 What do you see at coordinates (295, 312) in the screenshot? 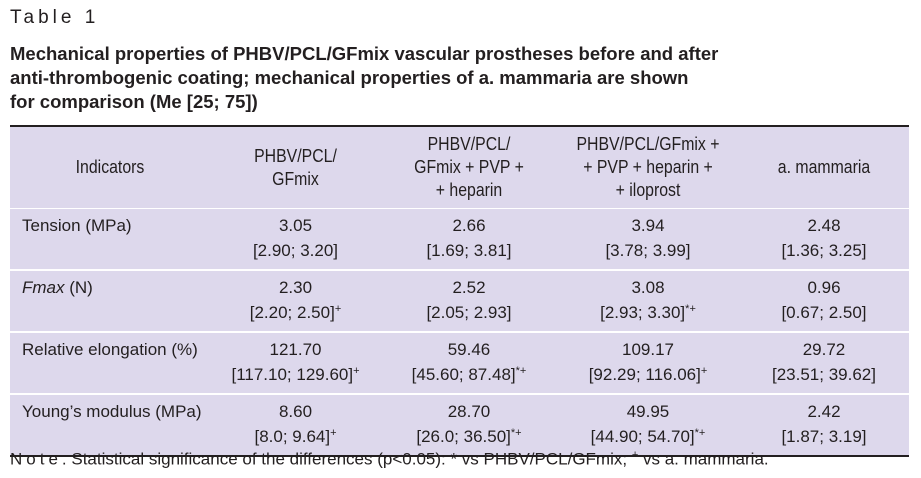
I see `cell-interquartile-range: [2.20; 2.50]+` at bounding box center [295, 312].